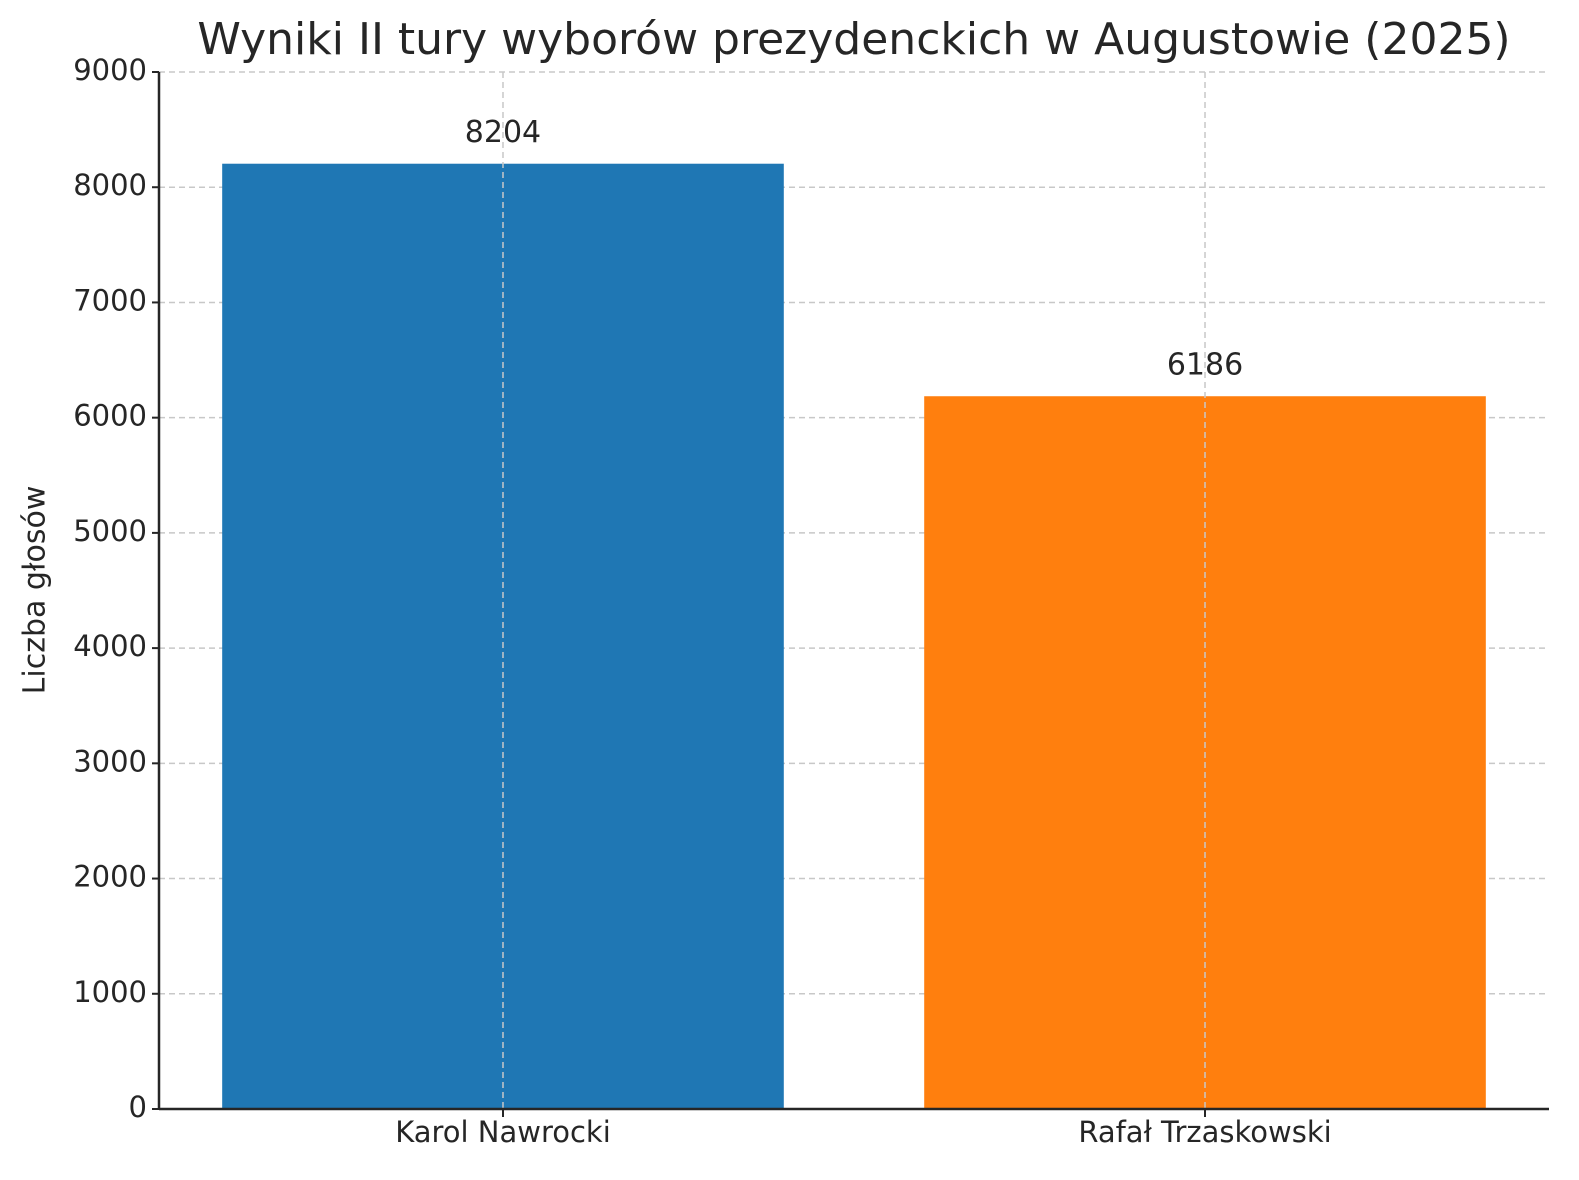  I want to click on y-tick-label: 0, so click(138, 1107).